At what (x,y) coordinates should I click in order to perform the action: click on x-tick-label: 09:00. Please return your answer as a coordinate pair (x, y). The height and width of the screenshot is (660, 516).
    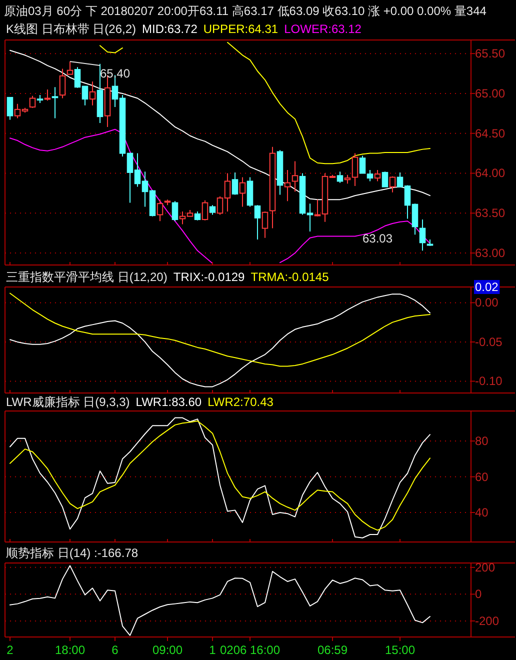
    Looking at the image, I should click on (167, 650).